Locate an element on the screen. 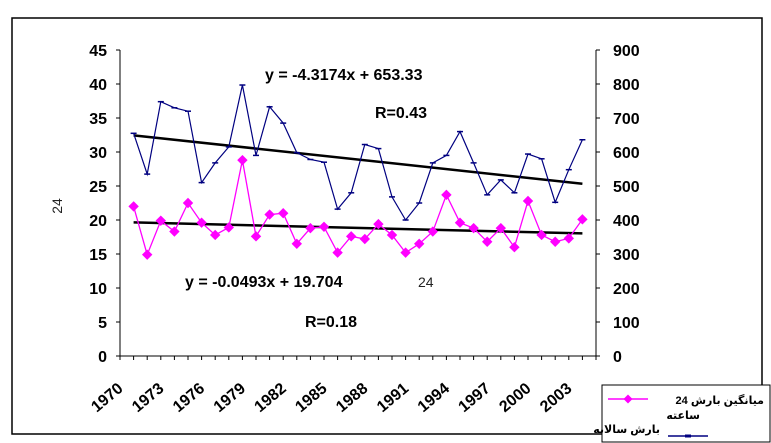 This screenshot has width=771, height=443. legend-label-annual: بارش سالانه is located at coordinates (626, 430).